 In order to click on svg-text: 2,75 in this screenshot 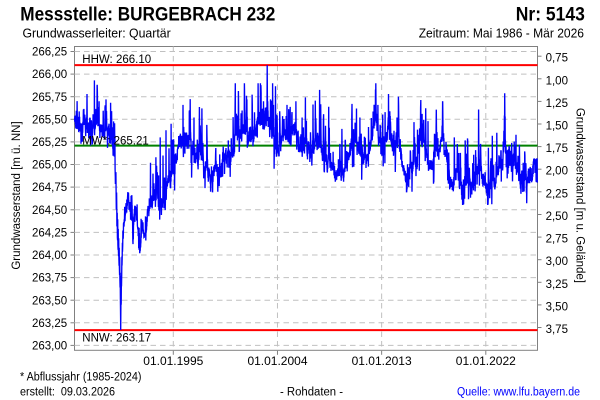, I will do `click(557, 240)`.